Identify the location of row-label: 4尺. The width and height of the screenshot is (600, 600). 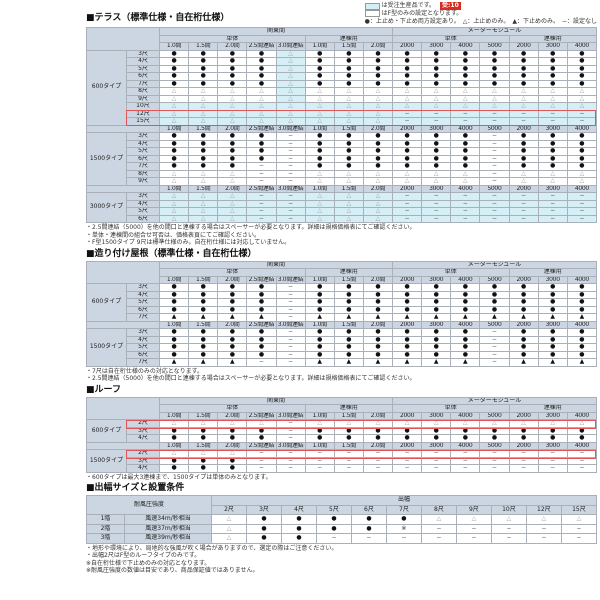
(143, 203).